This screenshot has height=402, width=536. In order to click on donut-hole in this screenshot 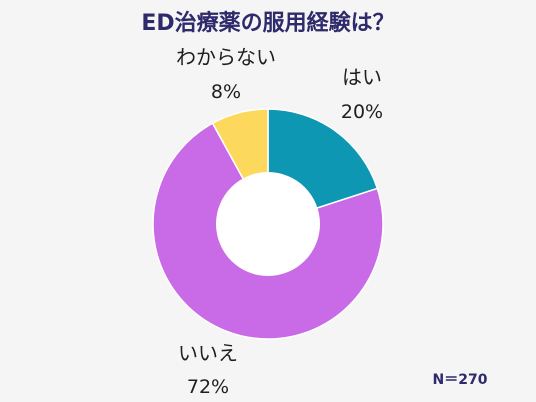, I will do `click(268, 224)`.